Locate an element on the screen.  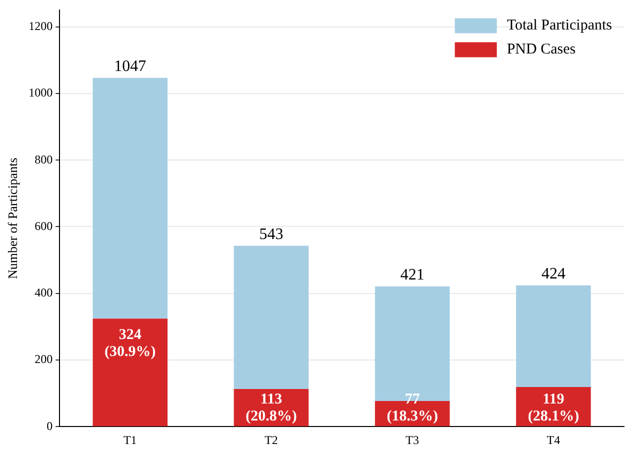
total-label: 543 is located at coordinates (271, 234).